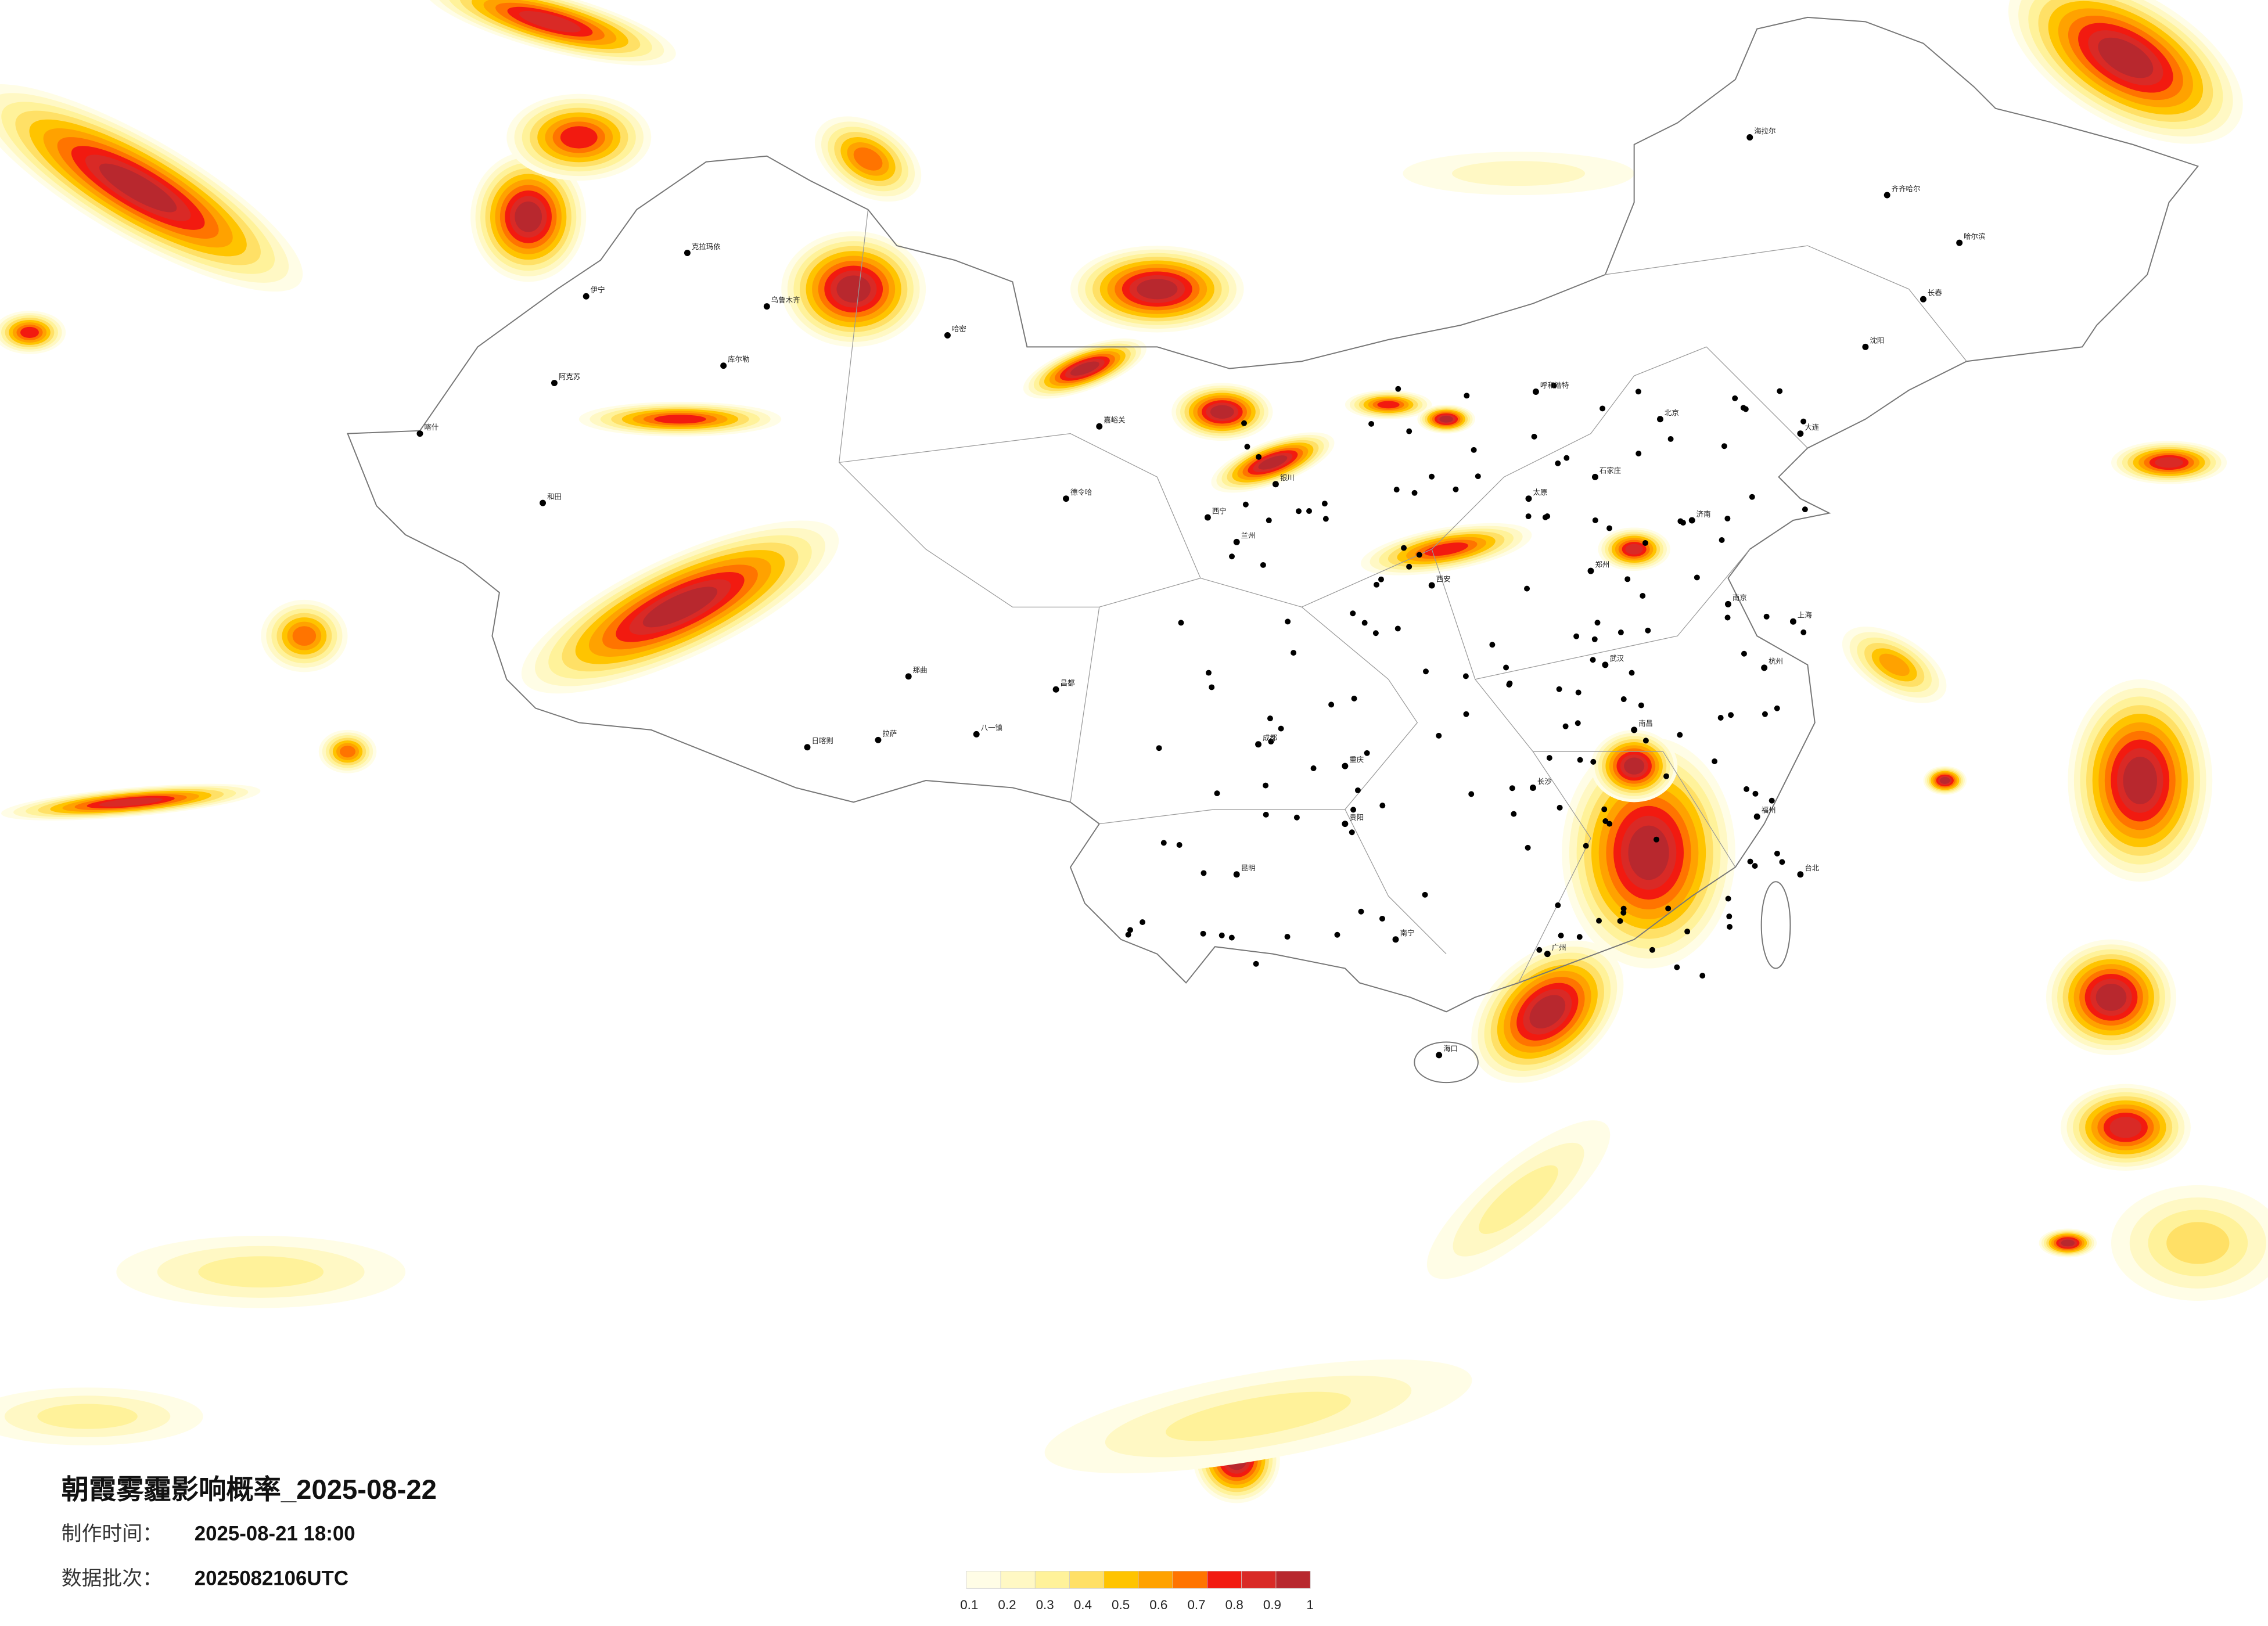 The image size is (2268, 1626). Describe the element at coordinates (1407, 933) in the screenshot. I see `city-label: 南宁` at that location.